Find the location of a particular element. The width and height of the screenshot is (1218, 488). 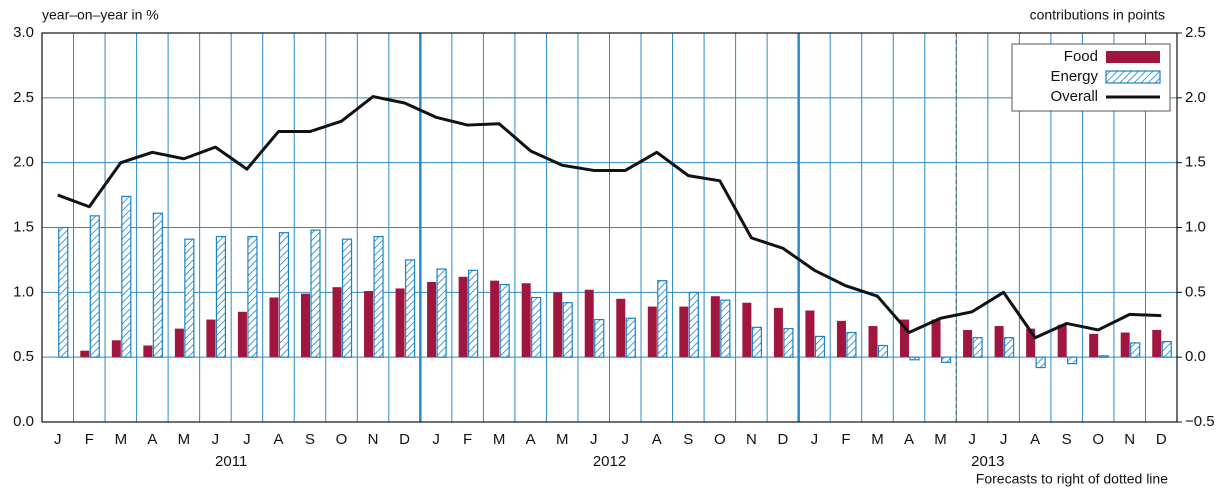

y-tick-label: 2.0 is located at coordinates (23, 162).